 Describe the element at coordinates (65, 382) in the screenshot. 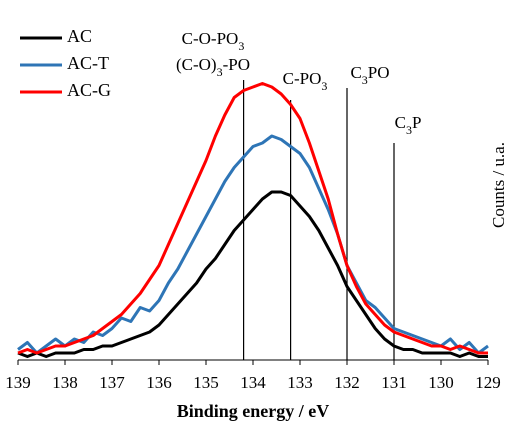

I see `x-tick-label: 138` at that location.